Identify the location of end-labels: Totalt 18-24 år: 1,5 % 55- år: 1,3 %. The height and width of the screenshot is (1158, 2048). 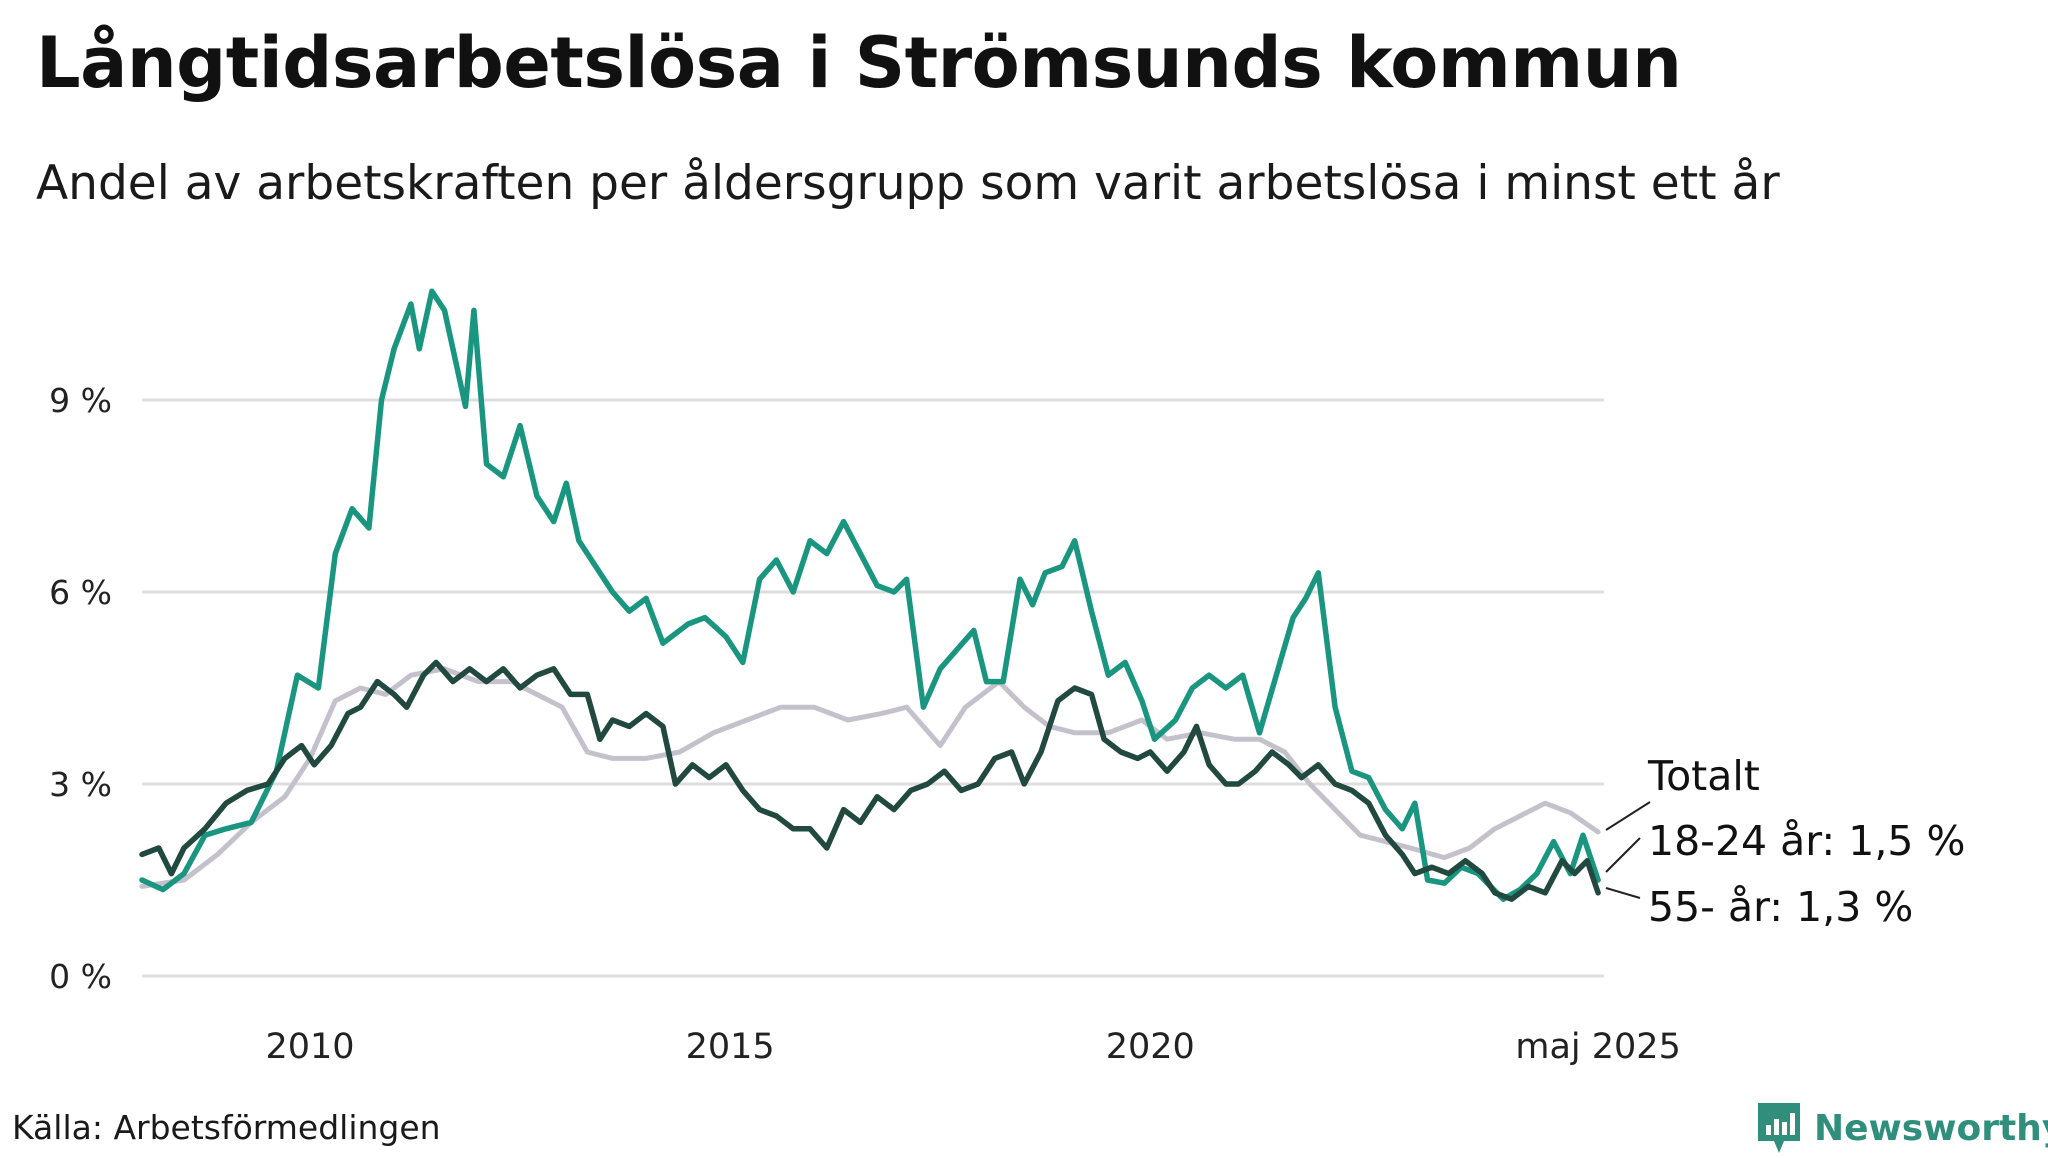
(1785, 841).